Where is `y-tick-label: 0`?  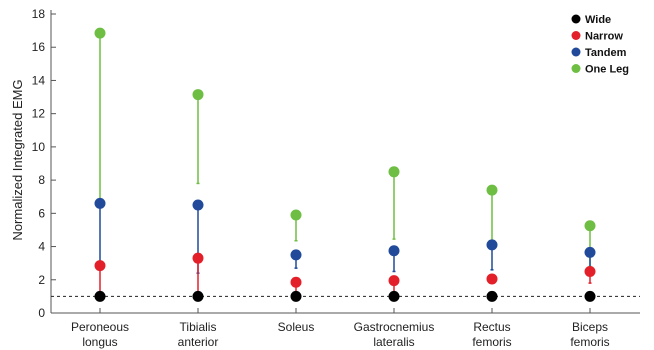
y-tick-label: 0 is located at coordinates (41, 313).